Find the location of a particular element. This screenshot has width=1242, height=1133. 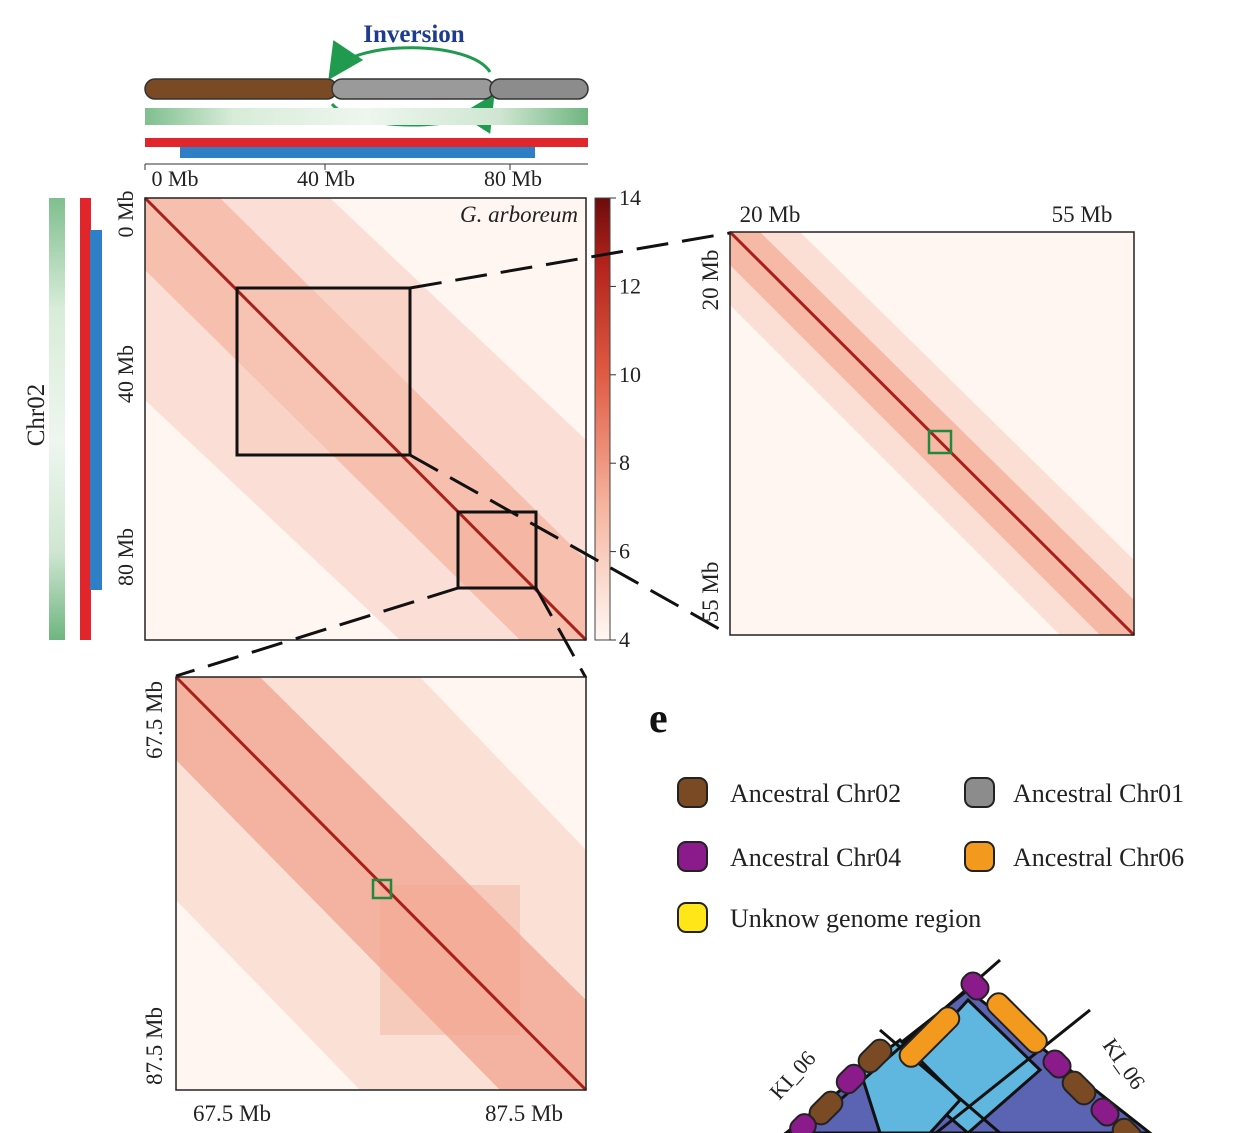

zoom-right-diagonal is located at coordinates (932, 433).